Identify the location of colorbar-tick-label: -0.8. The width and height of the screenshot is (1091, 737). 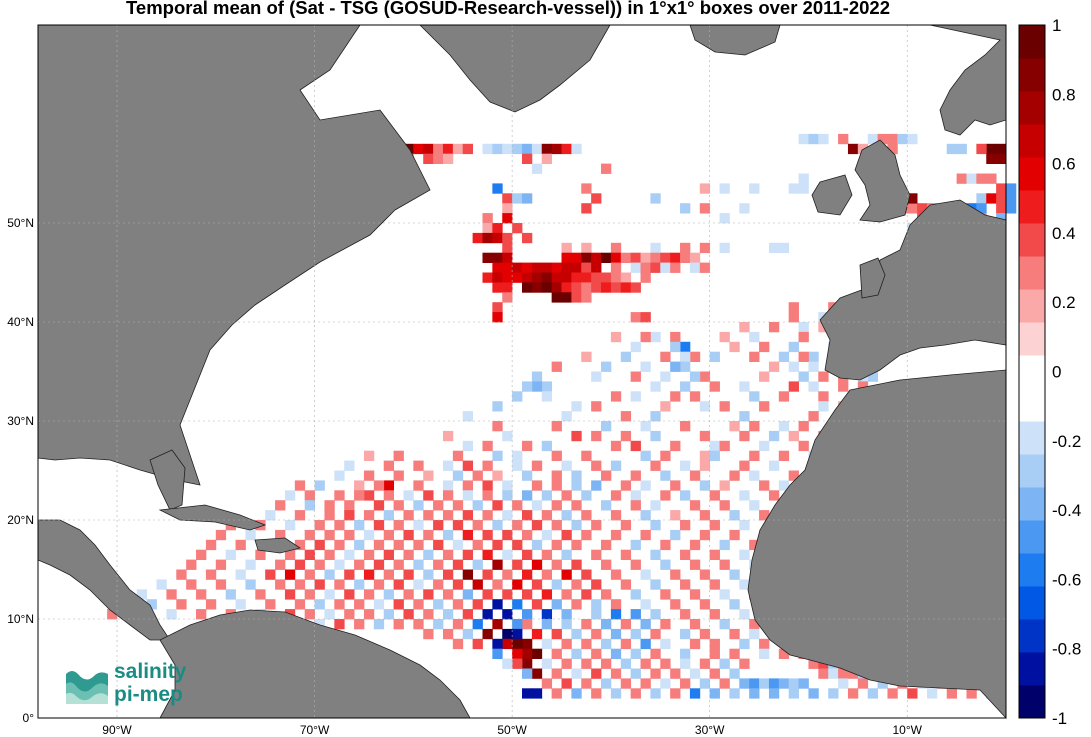
(1066, 649).